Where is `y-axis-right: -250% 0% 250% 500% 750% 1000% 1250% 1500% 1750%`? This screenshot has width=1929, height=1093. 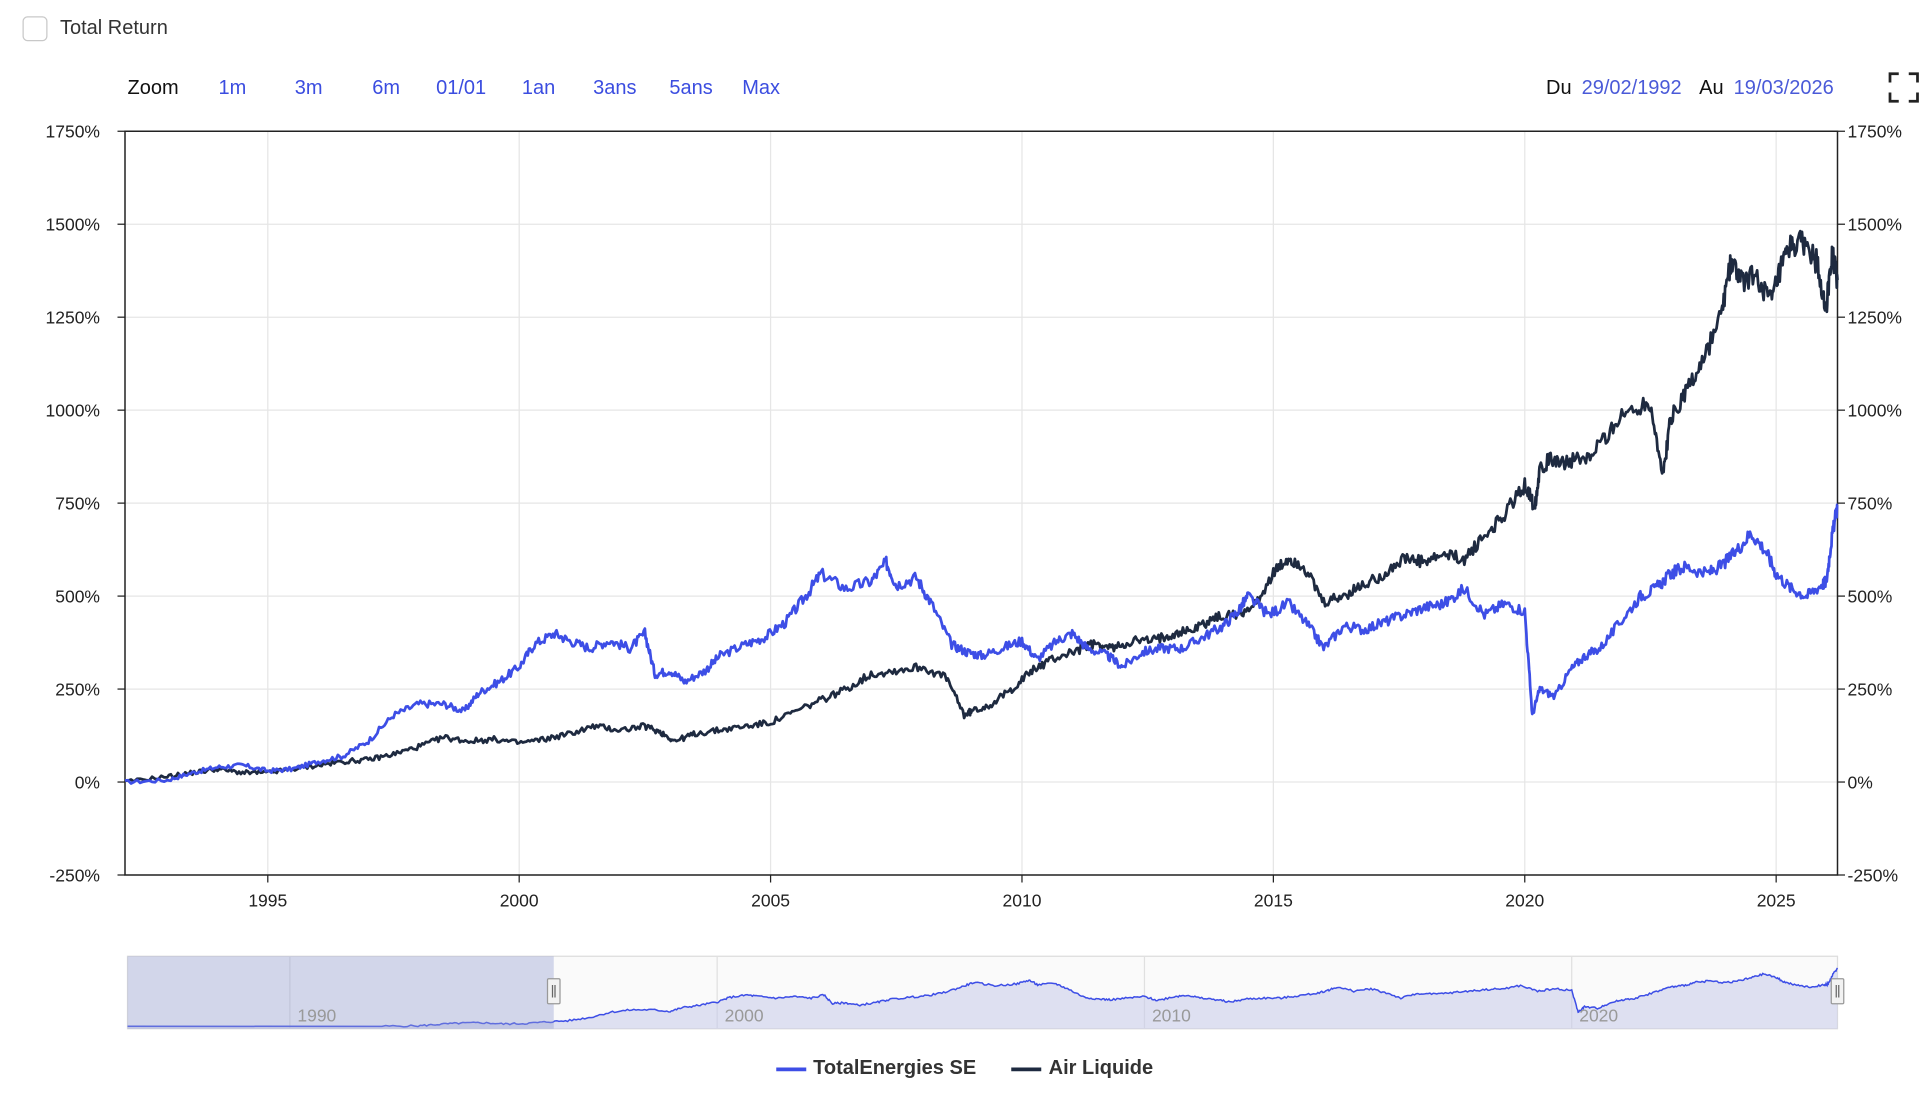
y-axis-right: -250% 0% 250% 500% 750% 1000% 1250% 1500% 1750% is located at coordinates (1870, 503).